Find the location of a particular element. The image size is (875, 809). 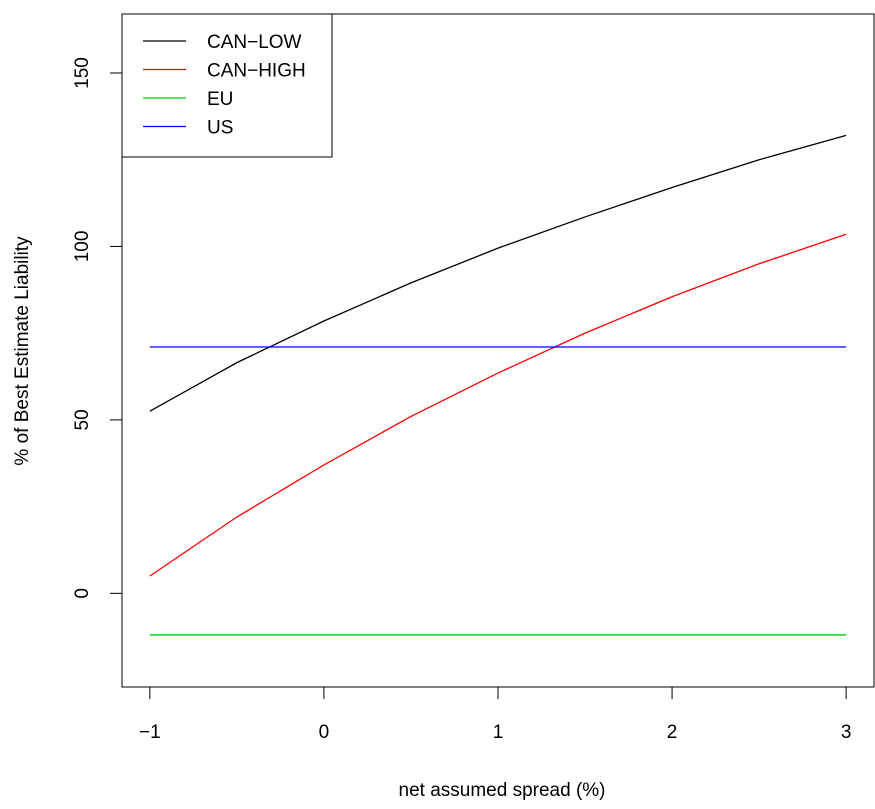

x-axis: −1 0 1 2 3 is located at coordinates (495, 714).